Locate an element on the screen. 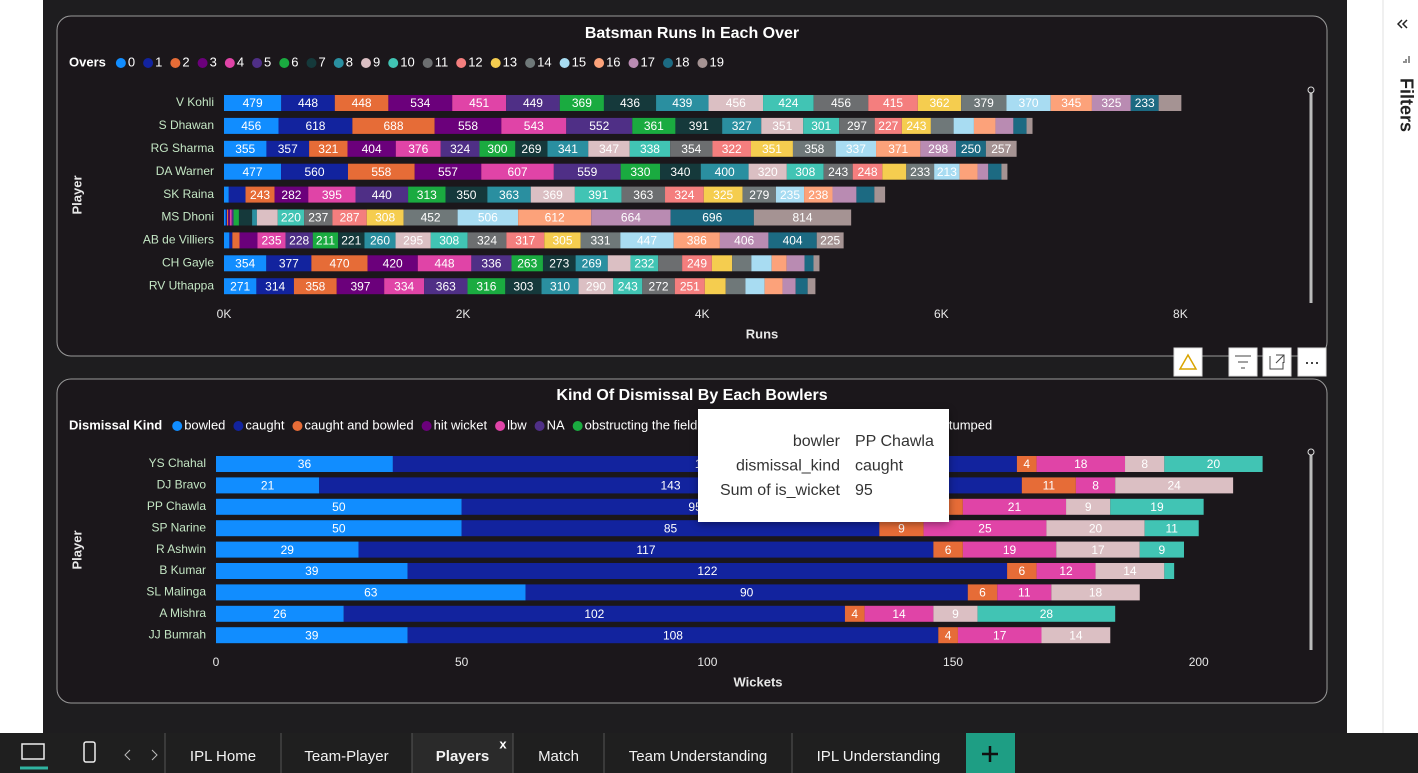 Image resolution: width=1418 pixels, height=773 pixels. legend-label: 16 is located at coordinates (613, 61).